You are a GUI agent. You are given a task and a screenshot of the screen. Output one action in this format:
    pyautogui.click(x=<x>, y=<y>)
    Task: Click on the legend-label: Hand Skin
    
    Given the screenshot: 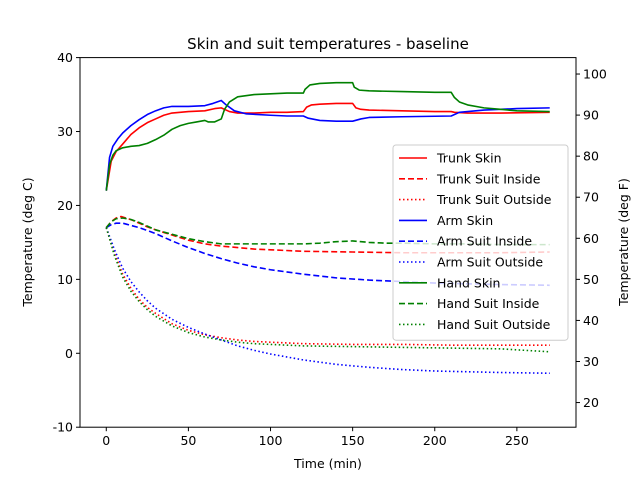 What is the action you would take?
    pyautogui.click(x=468, y=282)
    